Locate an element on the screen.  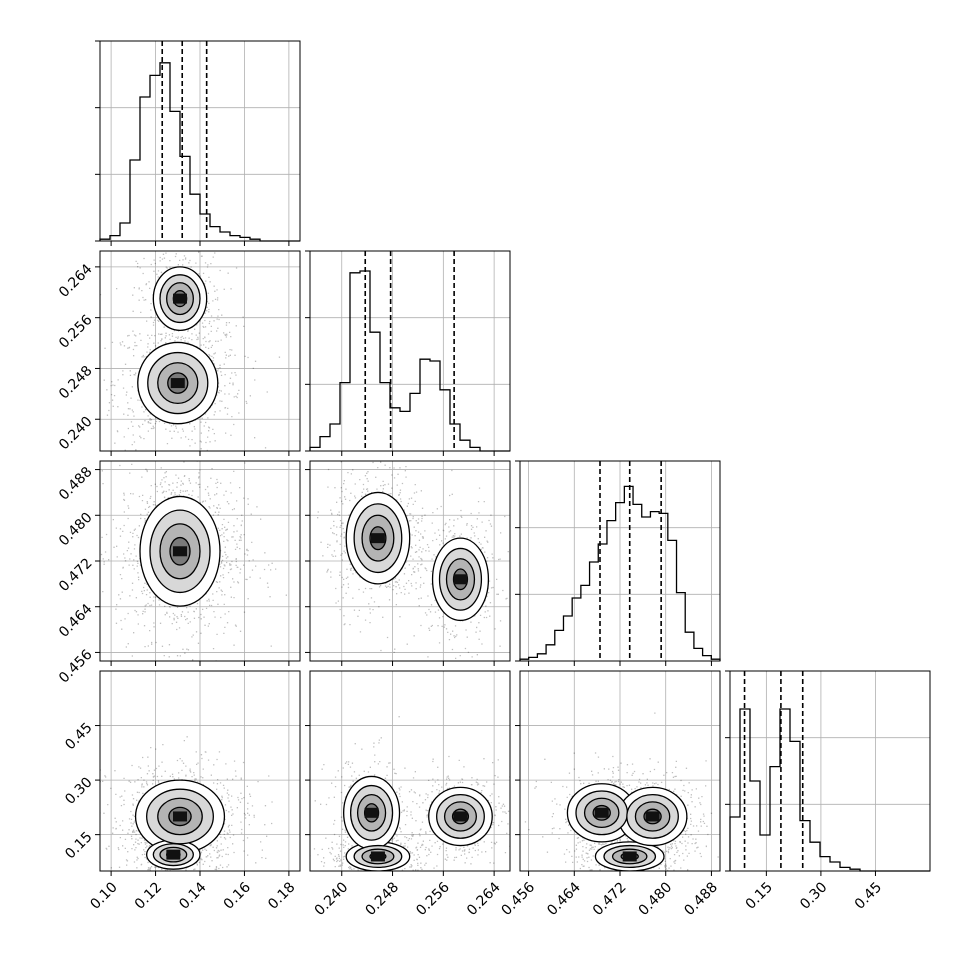
y-tick-label: 0.488 is located at coordinates (76, 484).